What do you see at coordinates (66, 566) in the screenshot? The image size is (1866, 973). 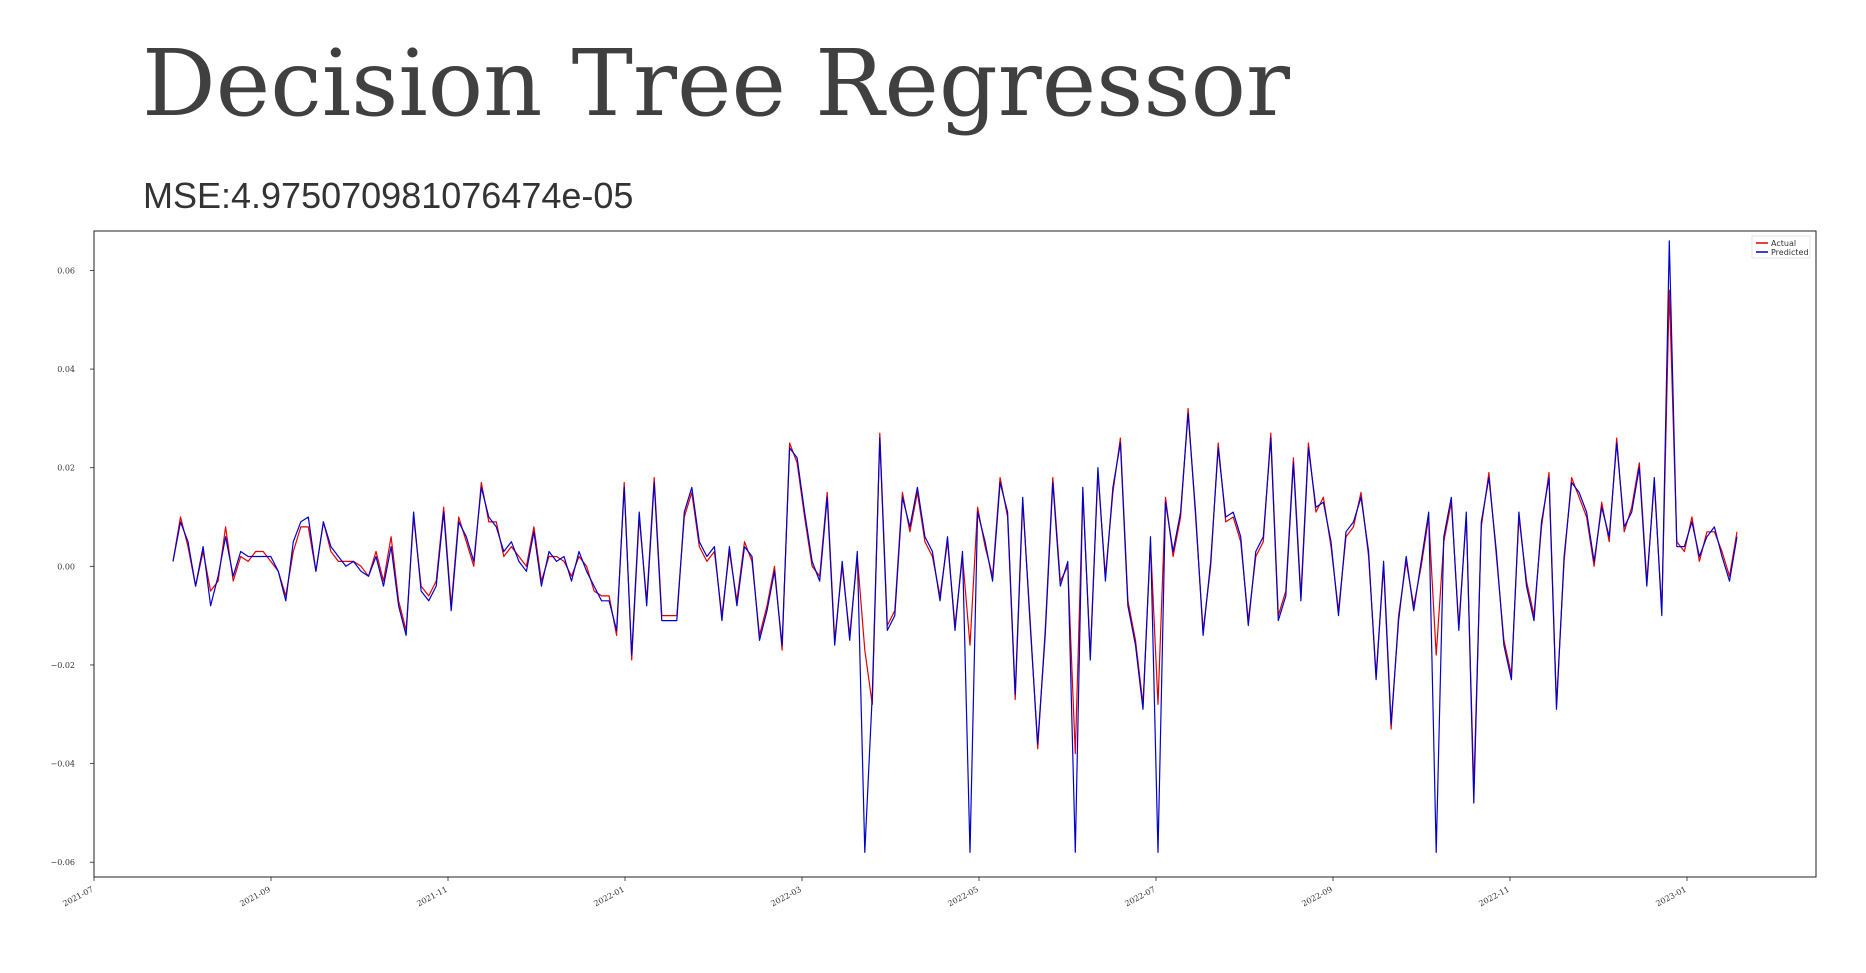 I see `y-tick-label: 0.00` at bounding box center [66, 566].